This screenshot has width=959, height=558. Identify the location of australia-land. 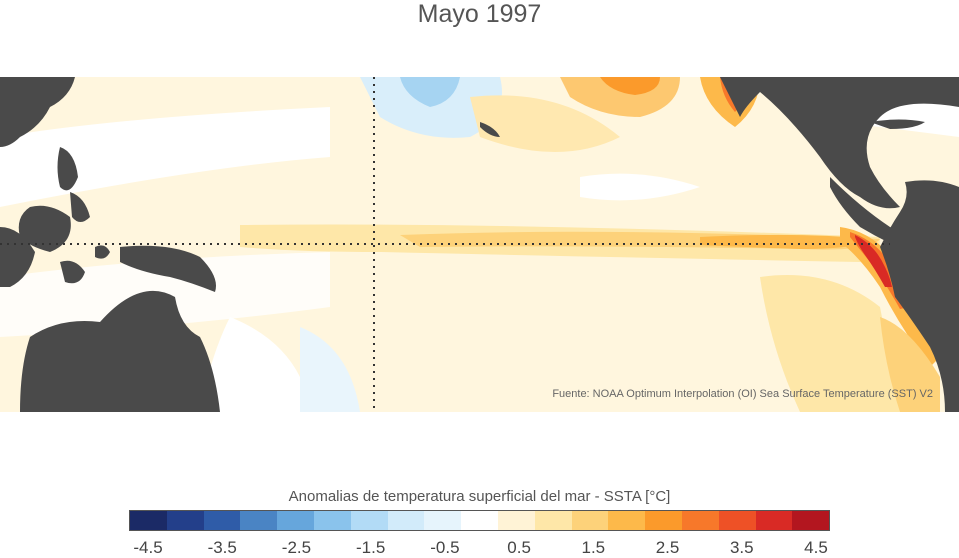
(120, 351).